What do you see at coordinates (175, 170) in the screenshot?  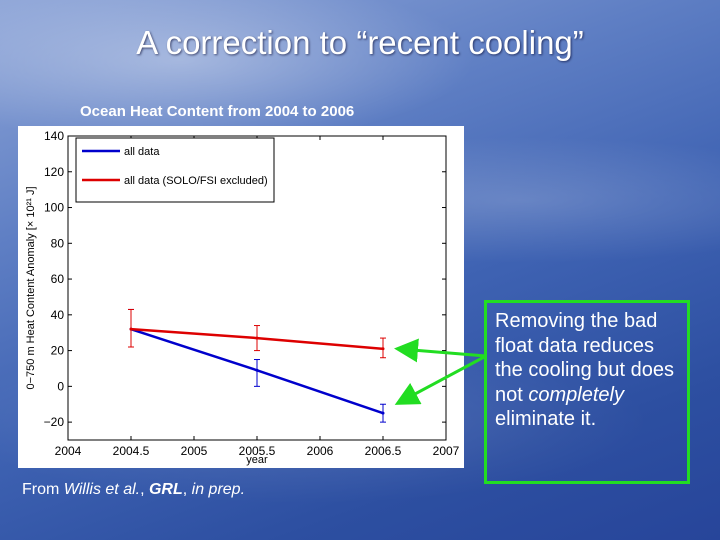 I see `legend-box` at bounding box center [175, 170].